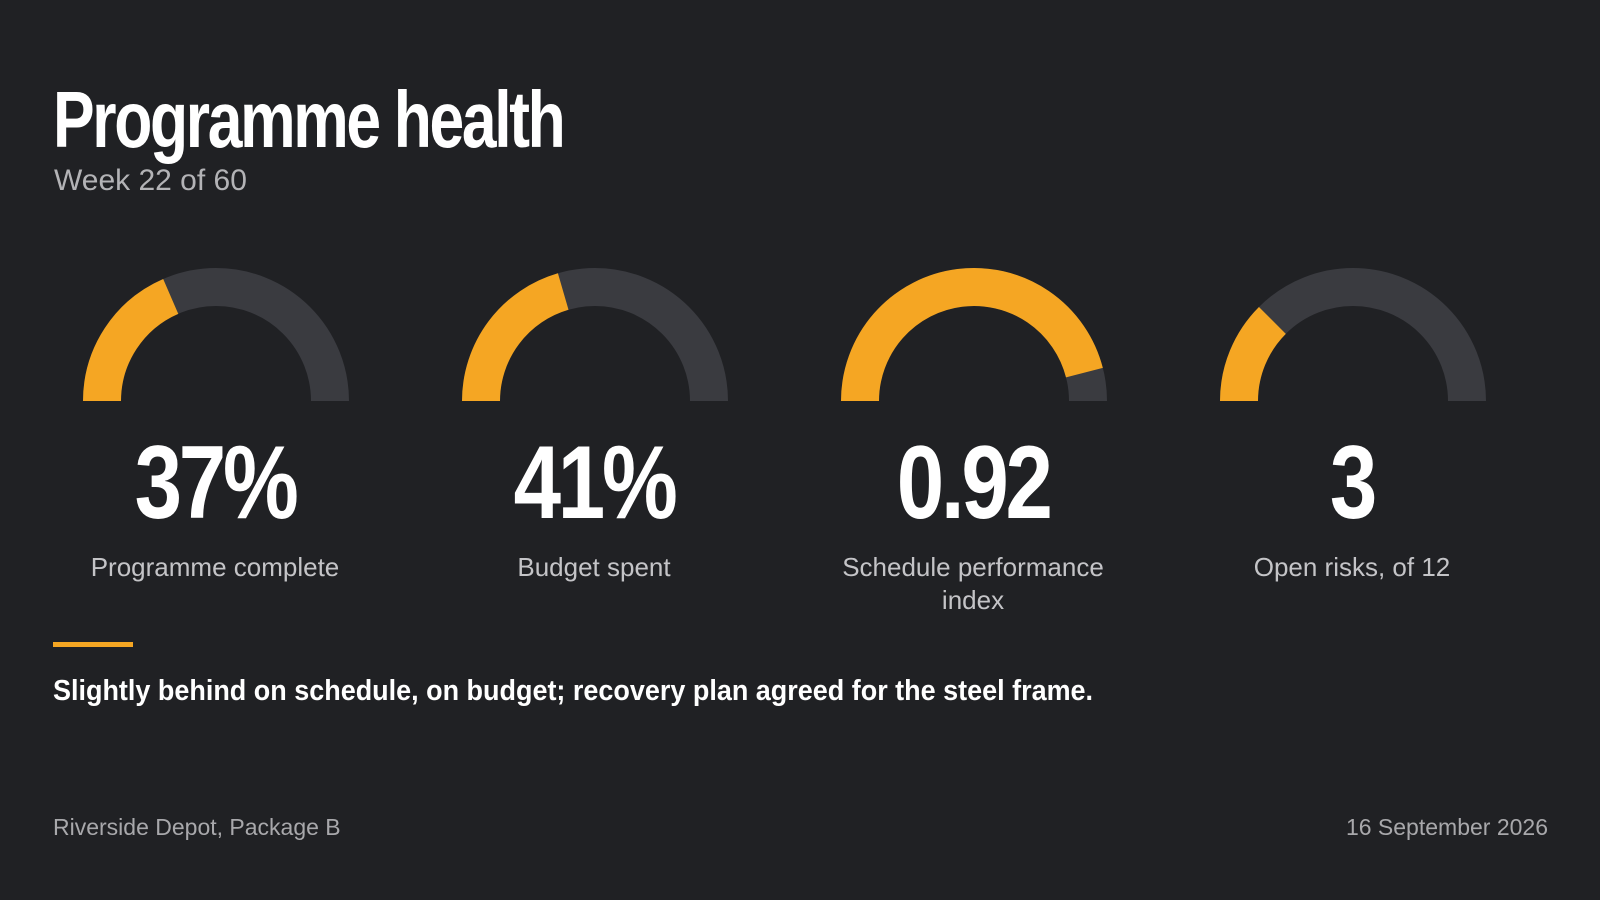  What do you see at coordinates (594, 567) in the screenshot?
I see `kpi-label: Budget spent` at bounding box center [594, 567].